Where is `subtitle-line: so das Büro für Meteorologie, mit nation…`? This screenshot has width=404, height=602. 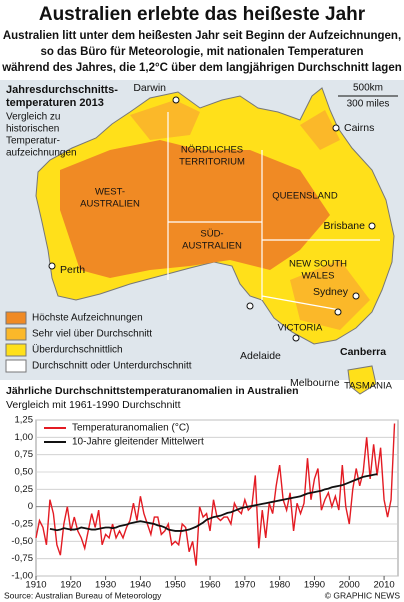 subtitle-line: so das Büro für Meteorologie, mit nation… is located at coordinates (201, 52).